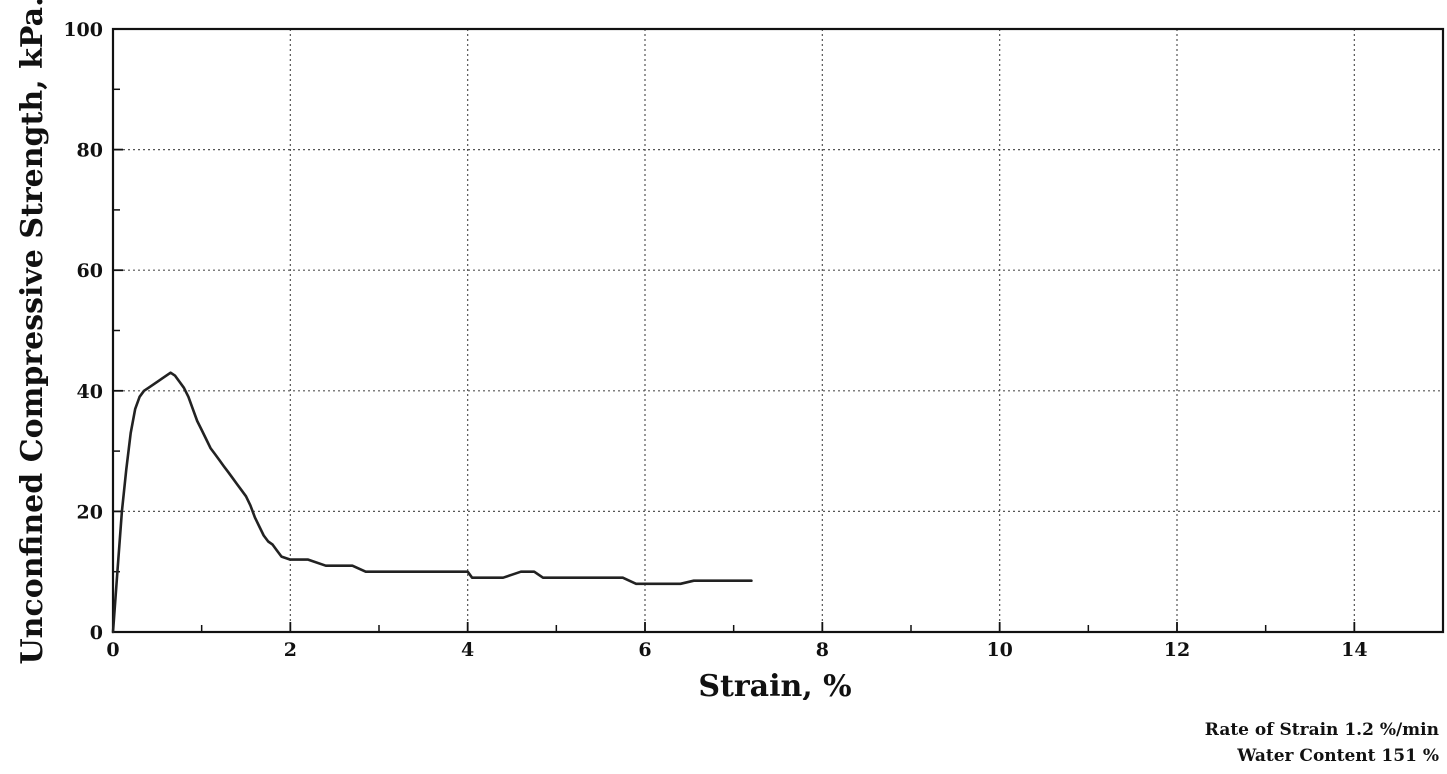  I want to click on y-tick-label: 40, so click(90, 392).